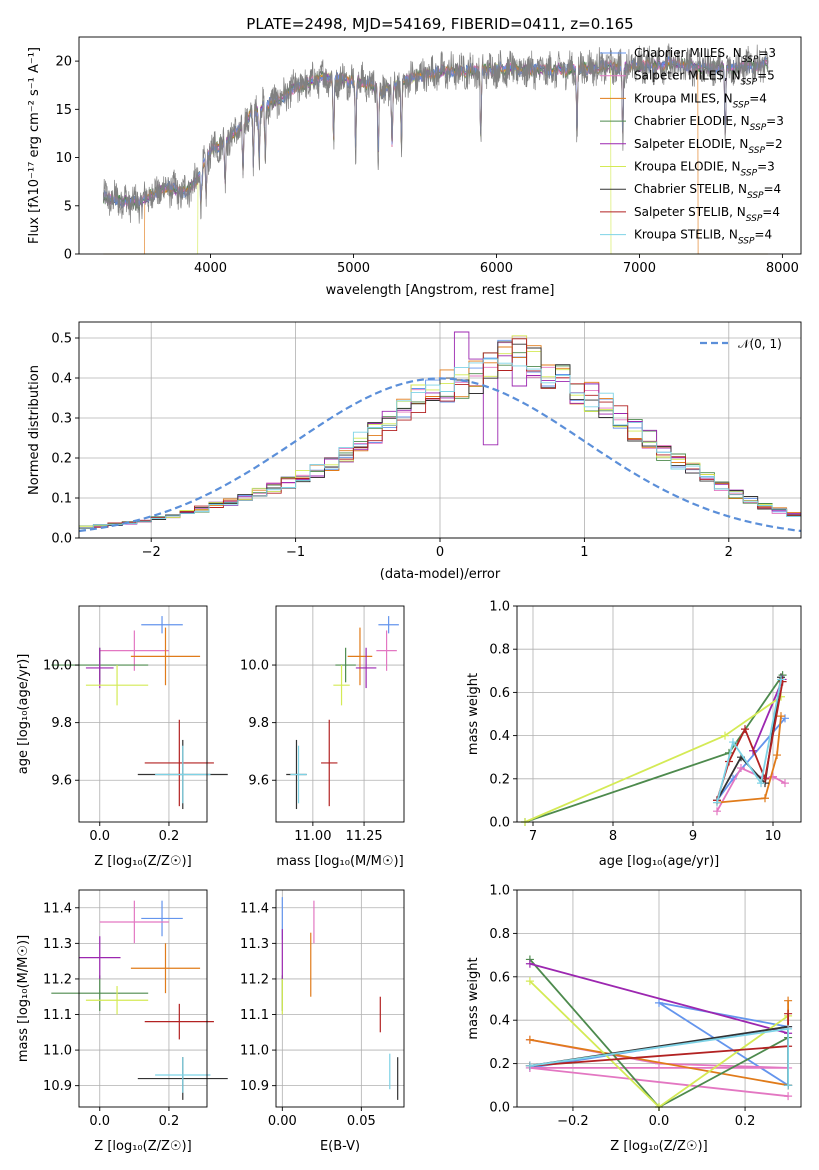 This screenshot has height=1170, width=819. What do you see at coordinates (340, 1146) in the screenshot?
I see `x-axis-label: E(B-V)` at bounding box center [340, 1146].